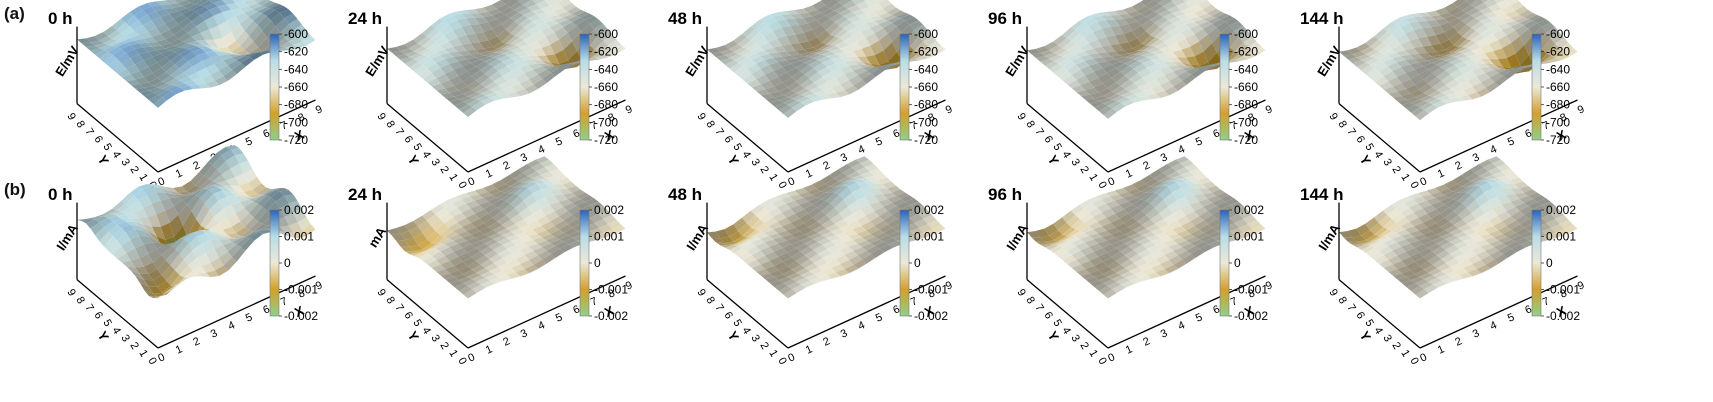 Image resolution: width=1713 pixels, height=402 pixels. I want to click on x-tick-label: 9, so click(629, 285).